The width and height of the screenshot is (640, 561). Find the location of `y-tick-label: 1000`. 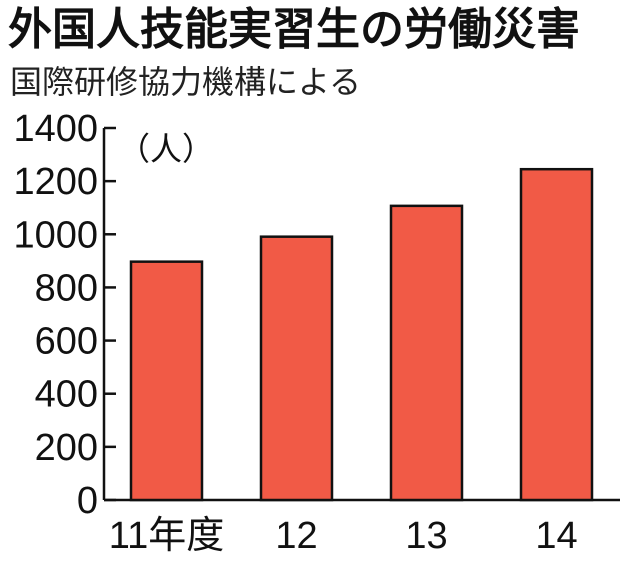

y-tick-label: 1000 is located at coordinates (55, 235).